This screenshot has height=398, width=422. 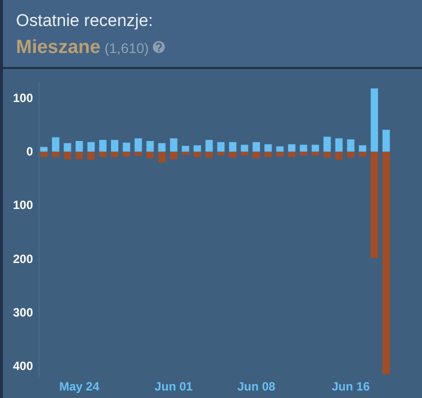 What do you see at coordinates (79, 387) in the screenshot?
I see `x-tick-label: May 24` at bounding box center [79, 387].